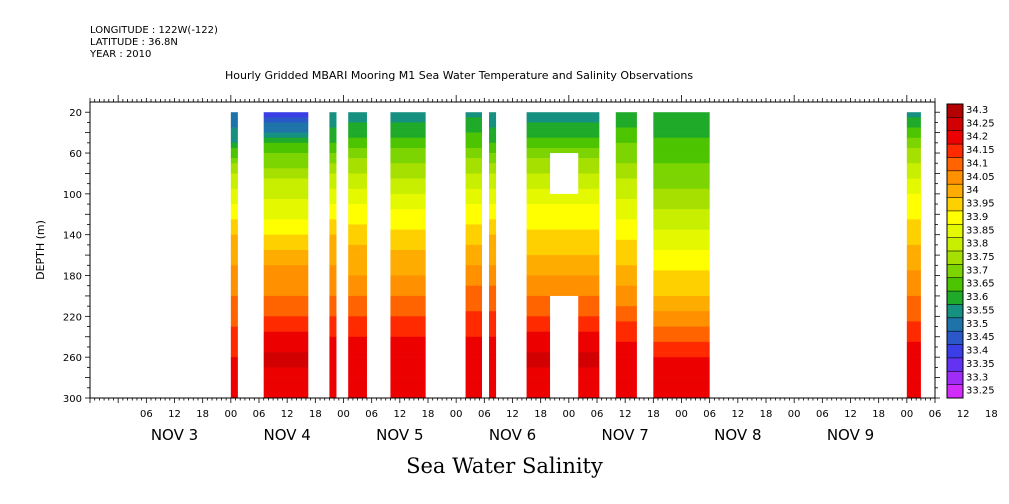 The width and height of the screenshot is (1009, 504). I want to click on colorbar-label: 34.05, so click(980, 177).